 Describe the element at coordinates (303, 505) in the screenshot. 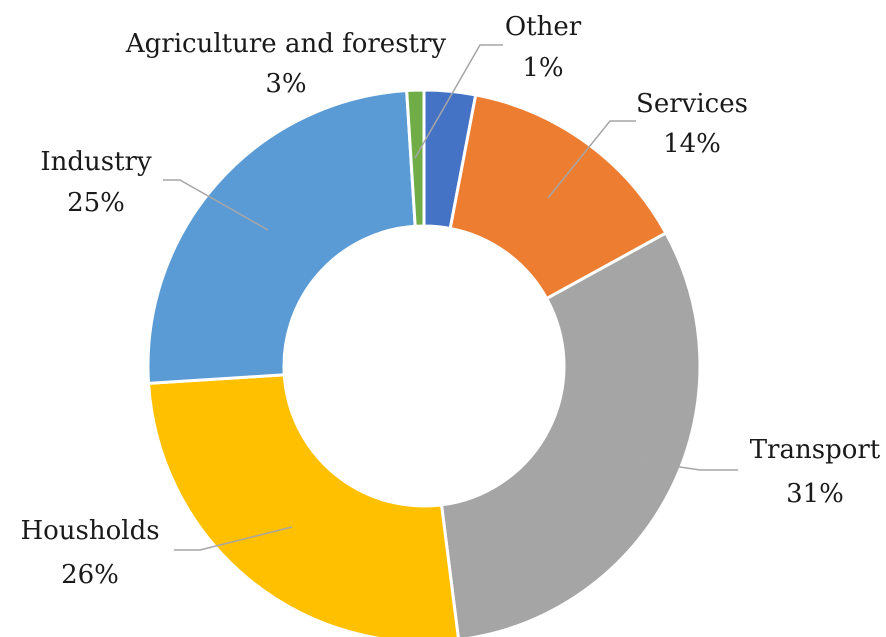

I see `slice-housholds` at that location.